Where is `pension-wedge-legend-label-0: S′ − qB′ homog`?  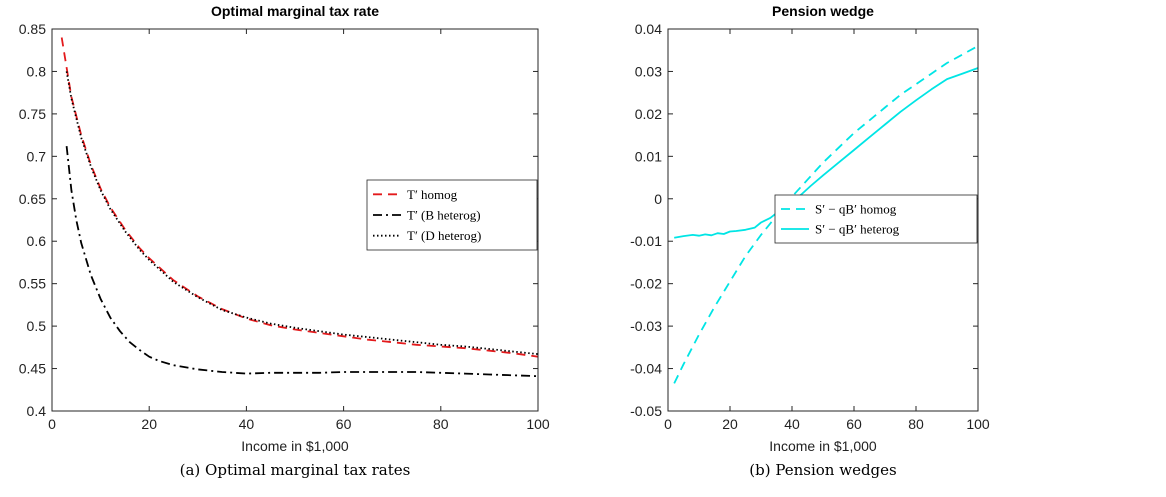 pension-wedge-legend-label-0: S′ − qB′ homog is located at coordinates (856, 209).